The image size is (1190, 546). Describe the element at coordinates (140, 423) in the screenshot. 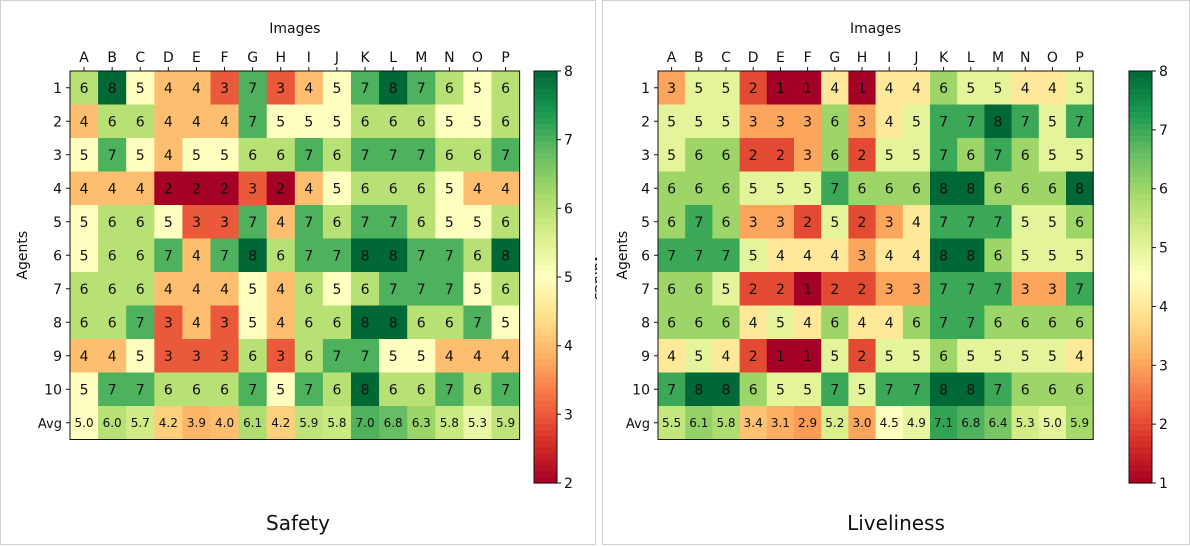

I see `avg-value-label: 5.7` at that location.